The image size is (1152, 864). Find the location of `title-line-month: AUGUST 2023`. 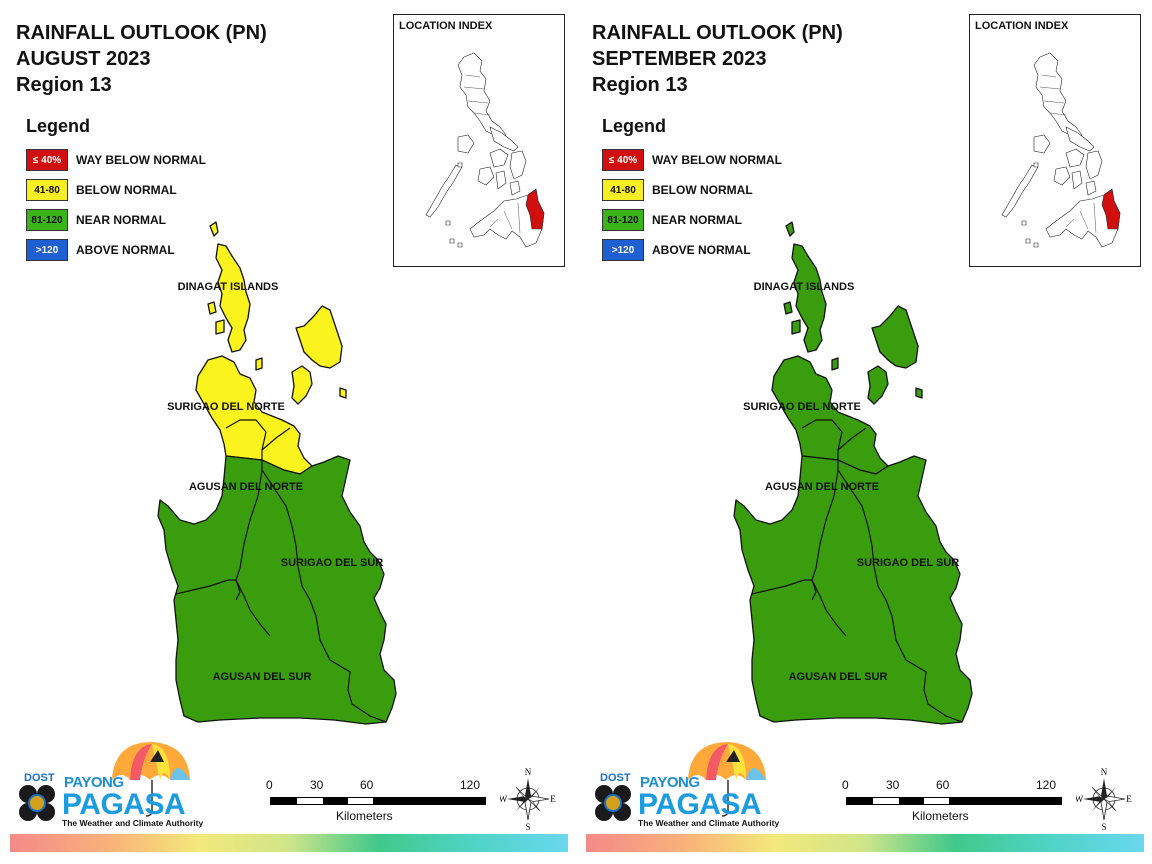

title-line-month: AUGUST 2023 is located at coordinates (83, 59).